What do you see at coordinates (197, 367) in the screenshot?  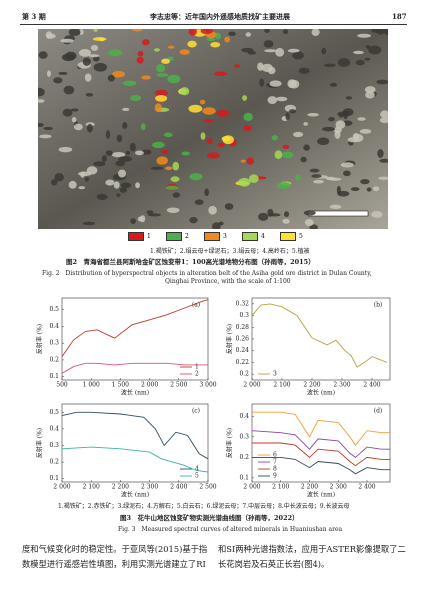 I see `legend-label: 1` at bounding box center [197, 367].